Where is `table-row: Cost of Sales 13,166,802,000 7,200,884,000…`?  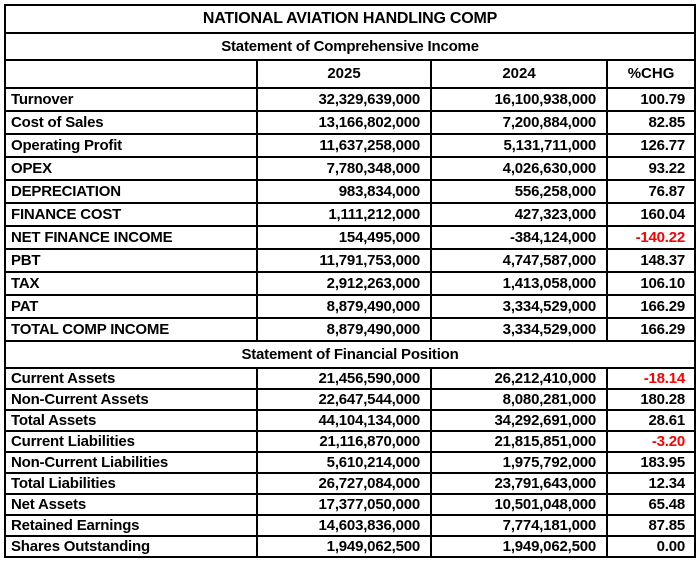
table-row: Cost of Sales 13,166,802,000 7,200,884,000… is located at coordinates (350, 122).